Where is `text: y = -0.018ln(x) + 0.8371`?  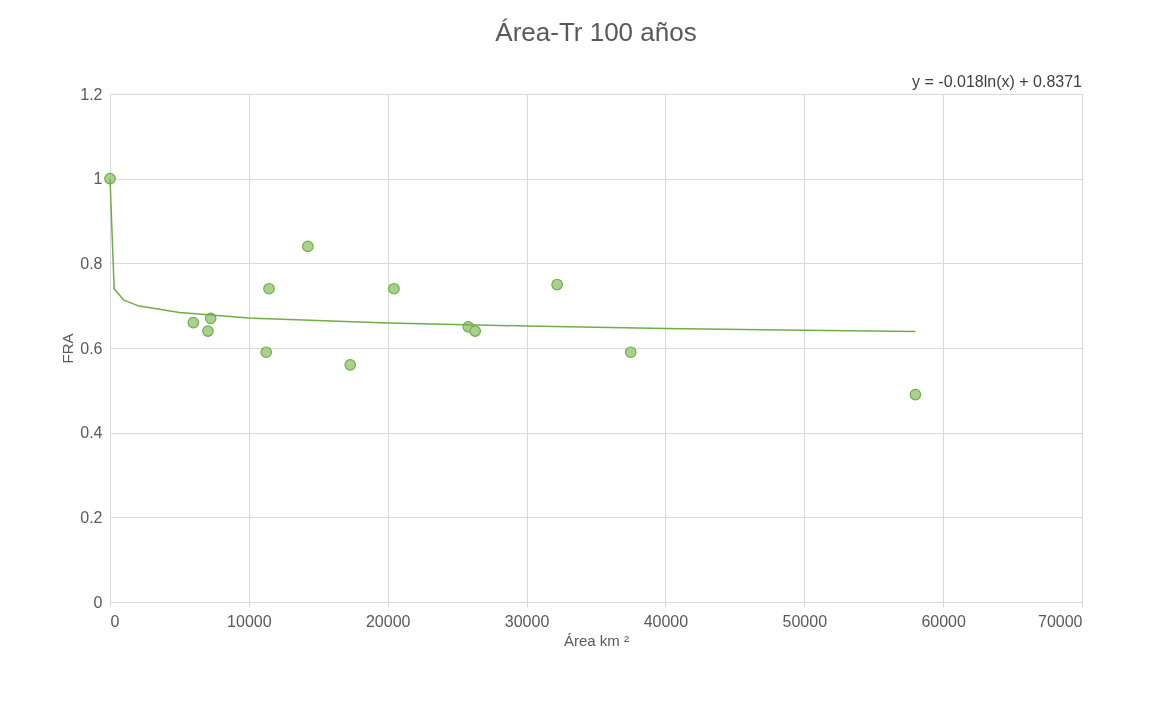
text: y = -0.018ln(x) + 0.8371 is located at coordinates (997, 81).